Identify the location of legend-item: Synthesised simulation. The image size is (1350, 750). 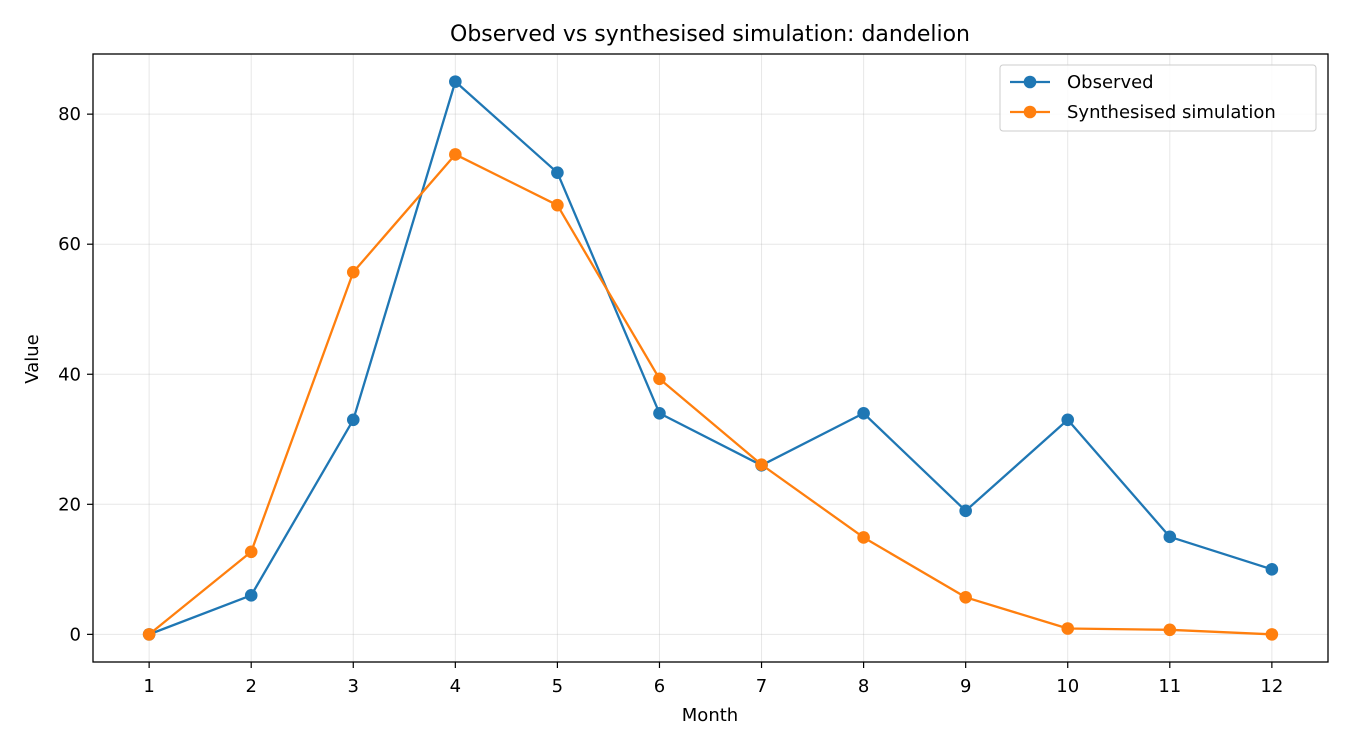
(1143, 112).